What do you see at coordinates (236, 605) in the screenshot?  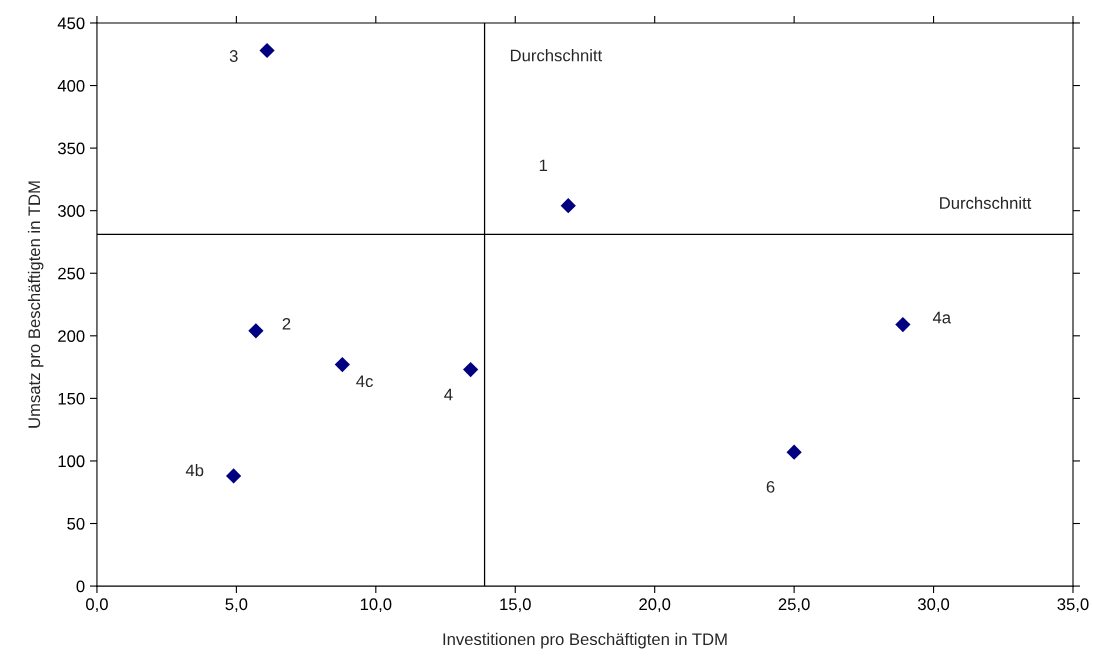 I see `x-tick-label: 5,0` at bounding box center [236, 605].